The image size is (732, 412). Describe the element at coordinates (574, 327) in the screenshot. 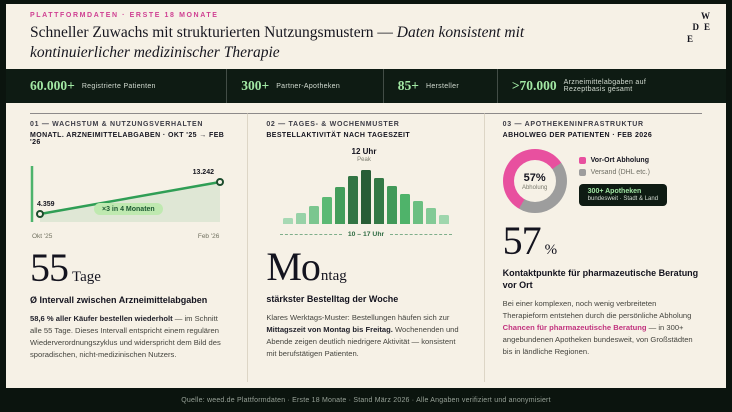

I see `paragraph-accent: Chancen für pharmazeutische Beratung` at that location.